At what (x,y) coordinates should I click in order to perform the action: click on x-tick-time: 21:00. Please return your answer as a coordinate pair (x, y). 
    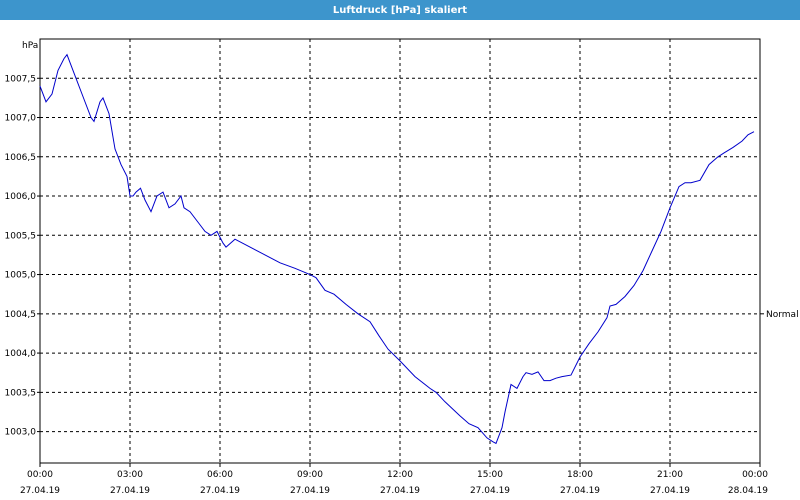
    Looking at the image, I should click on (670, 475).